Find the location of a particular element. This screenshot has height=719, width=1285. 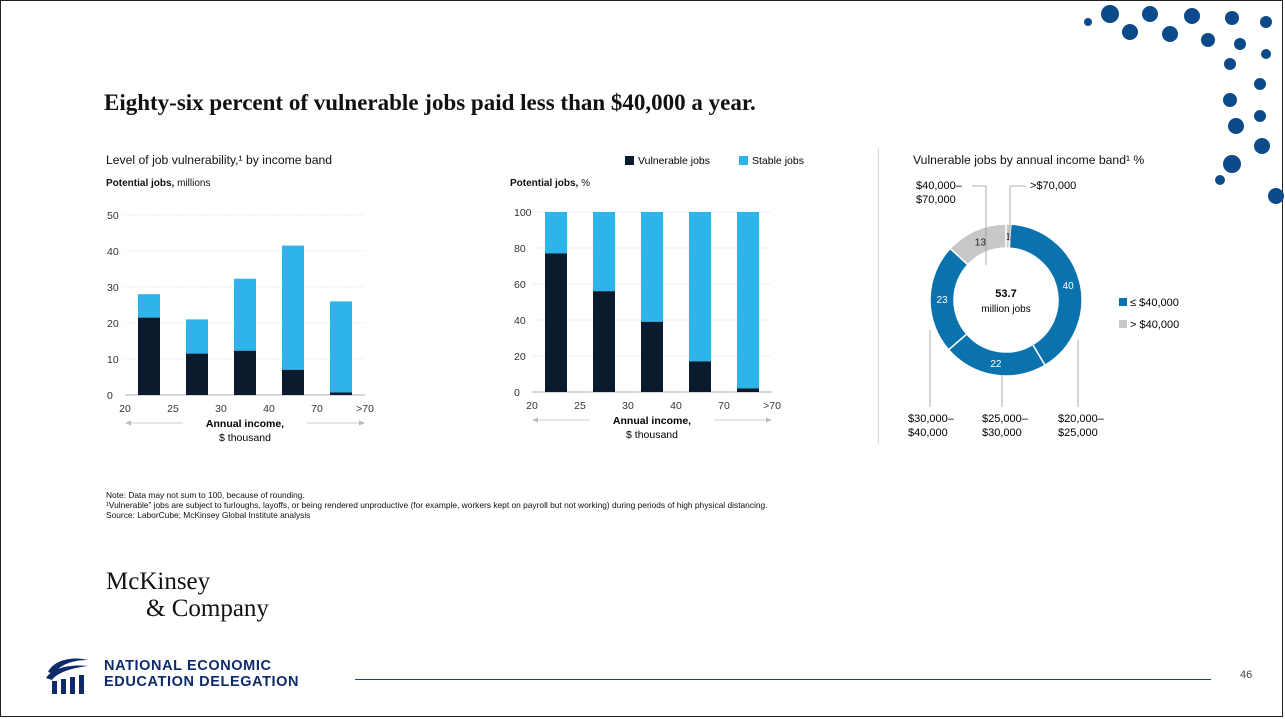

xtick-label: 30 is located at coordinates (221, 409).